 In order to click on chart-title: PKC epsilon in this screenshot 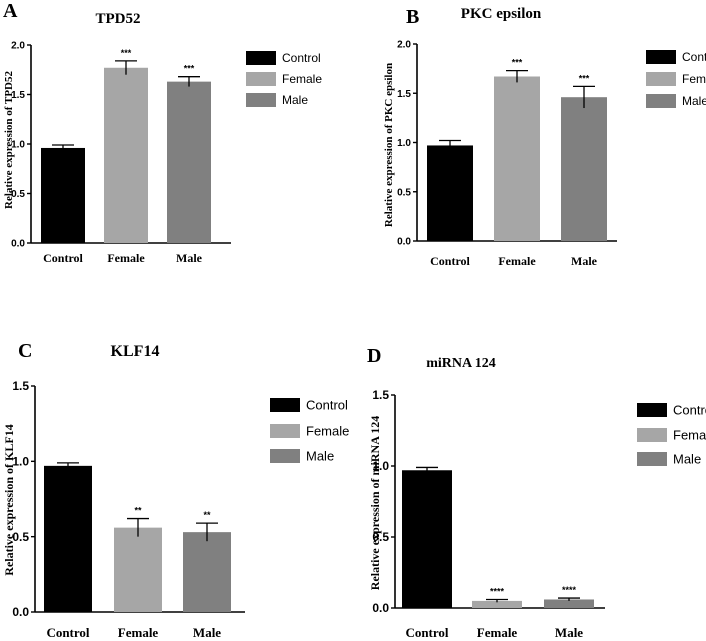, I will do `click(501, 14)`.